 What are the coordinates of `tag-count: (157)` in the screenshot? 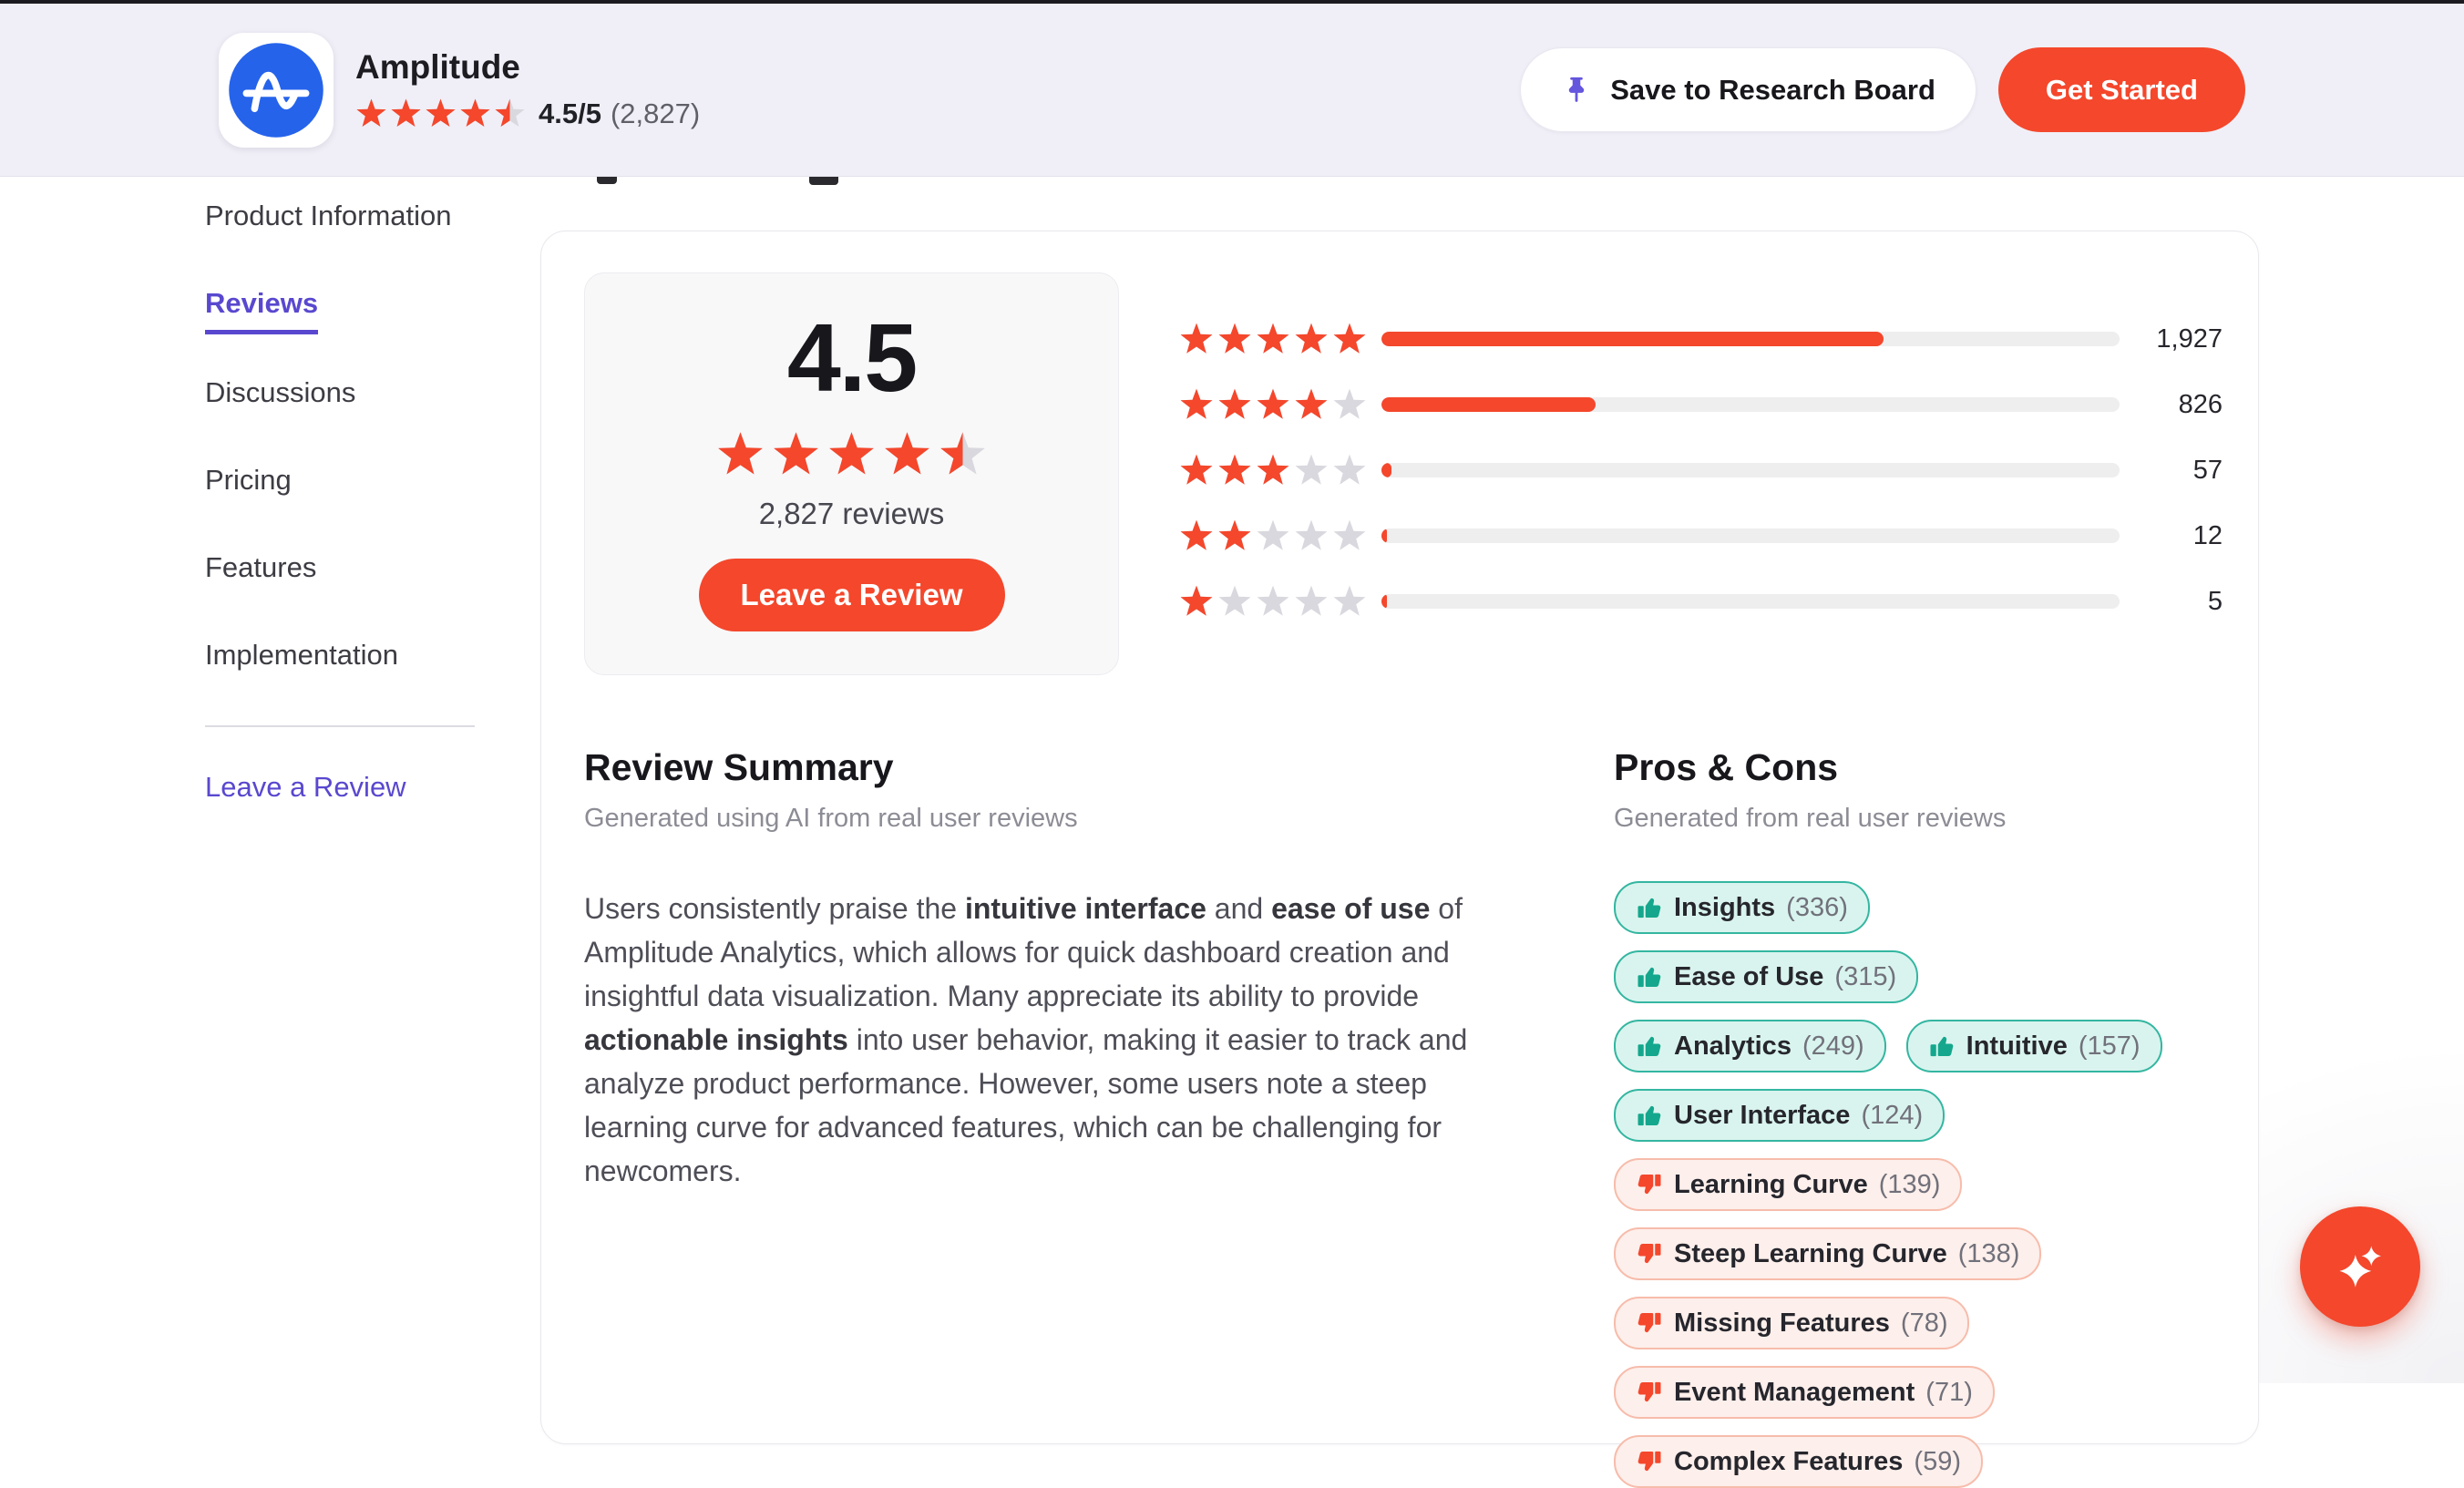 It's located at (2109, 1046).